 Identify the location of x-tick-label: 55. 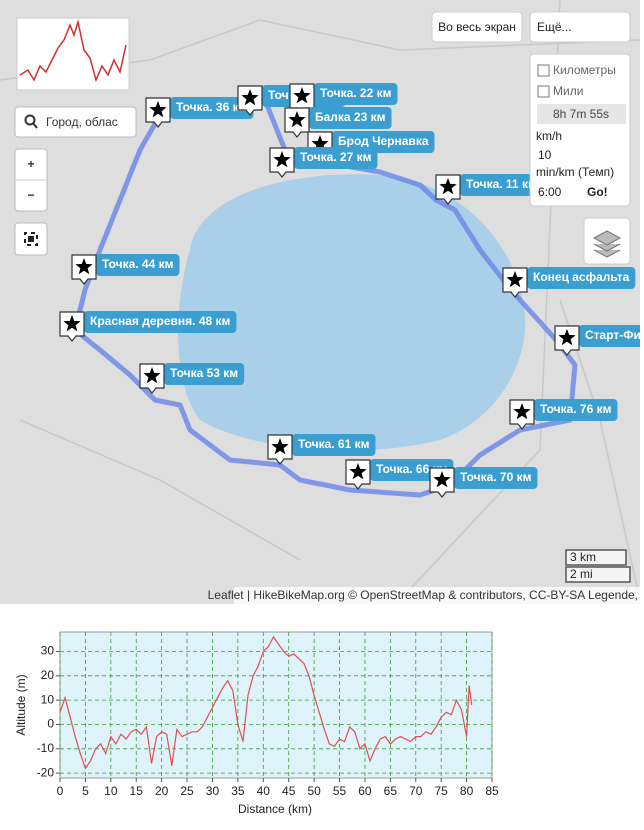
(340, 791).